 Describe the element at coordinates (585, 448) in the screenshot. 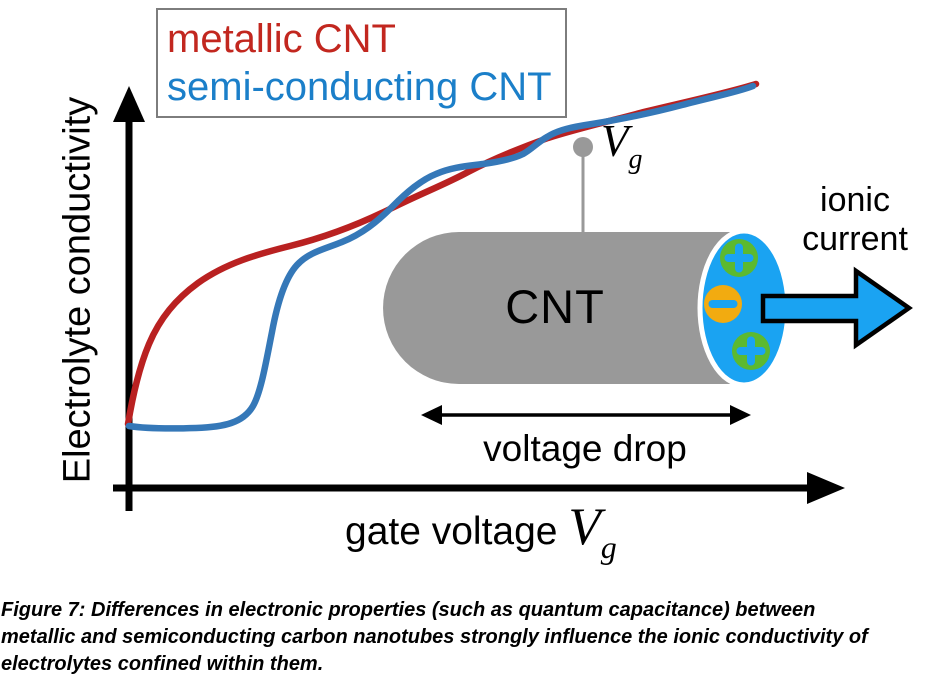

I see `voltage-drop-label: voltage drop` at that location.